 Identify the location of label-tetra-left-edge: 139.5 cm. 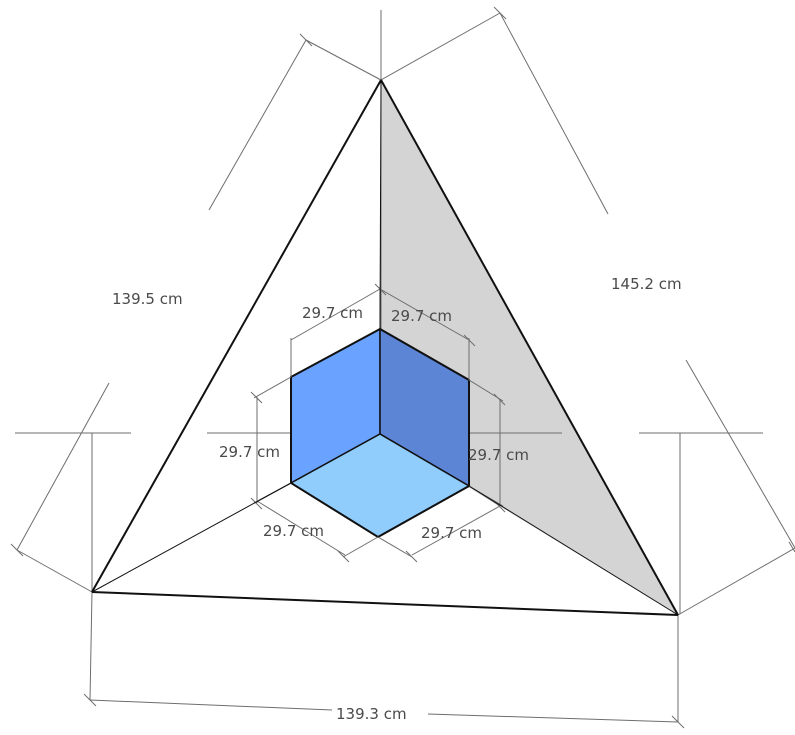
(147, 299).